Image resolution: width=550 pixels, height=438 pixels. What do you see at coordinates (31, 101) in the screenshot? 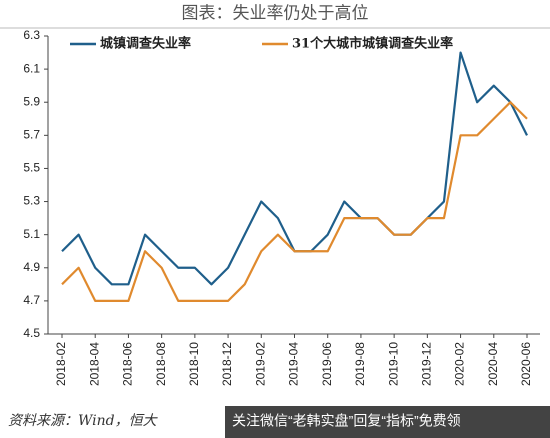
I see `y-tick-label: 5.9` at bounding box center [31, 101].